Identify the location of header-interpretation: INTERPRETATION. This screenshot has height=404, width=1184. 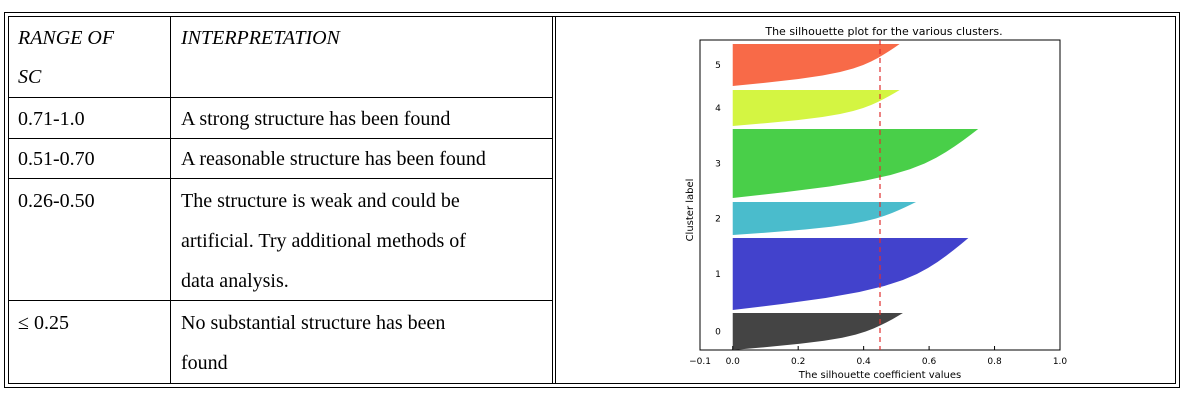
(260, 38).